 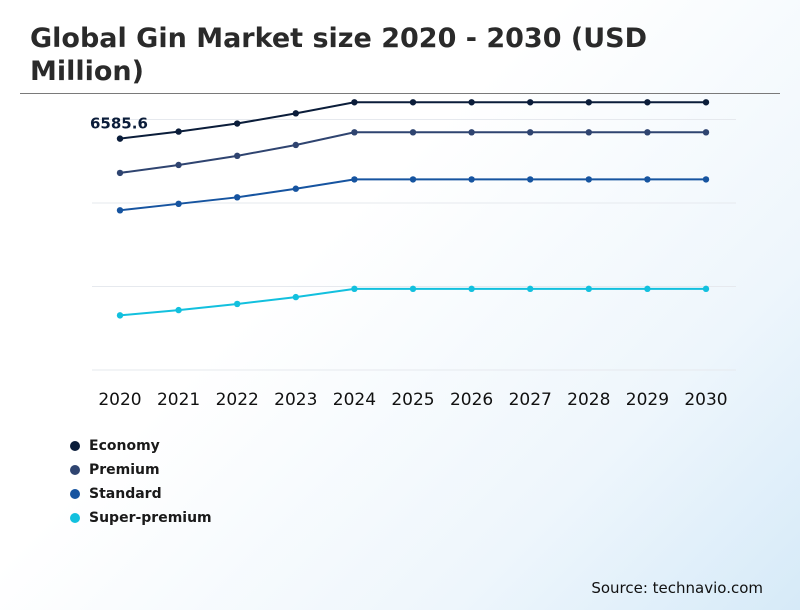 What do you see at coordinates (647, 400) in the screenshot?
I see `x-tick-label: 2029` at bounding box center [647, 400].